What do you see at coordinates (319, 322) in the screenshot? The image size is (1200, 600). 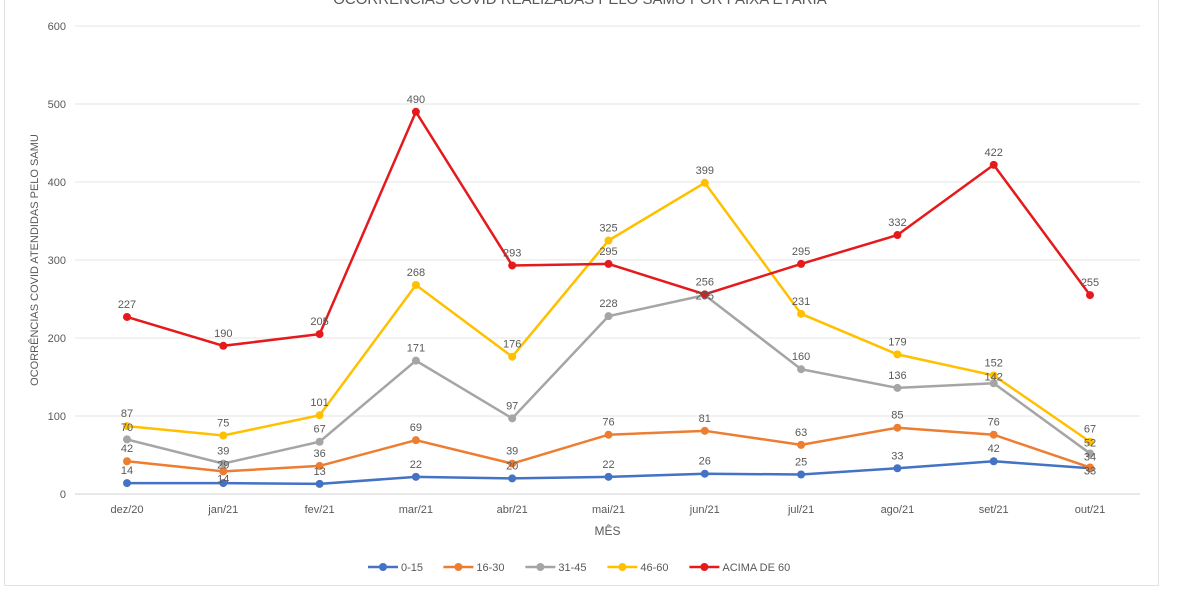 I see `data-label: 205` at bounding box center [319, 322].